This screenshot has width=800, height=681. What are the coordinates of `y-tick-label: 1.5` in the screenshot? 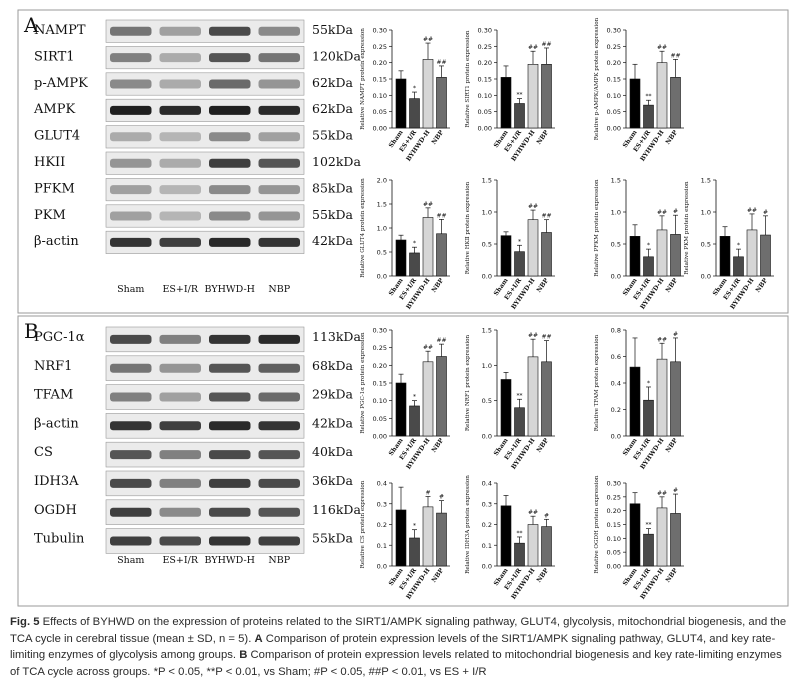 It's located at (487, 181).